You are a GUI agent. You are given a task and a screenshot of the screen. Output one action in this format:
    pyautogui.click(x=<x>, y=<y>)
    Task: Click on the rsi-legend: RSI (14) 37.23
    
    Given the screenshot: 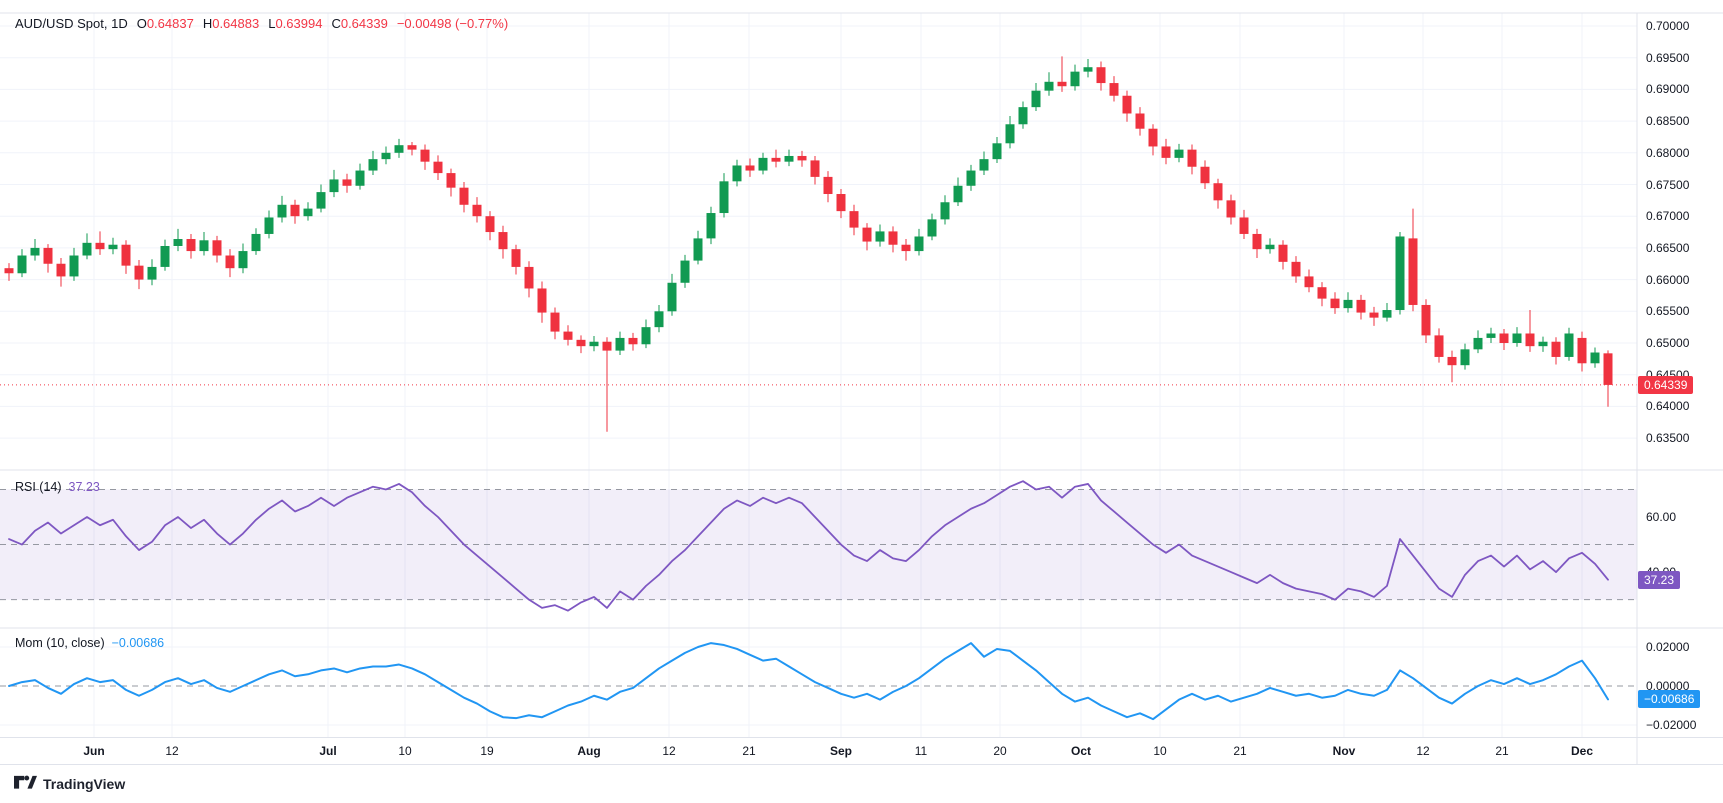 What is the action you would take?
    pyautogui.click(x=57, y=487)
    